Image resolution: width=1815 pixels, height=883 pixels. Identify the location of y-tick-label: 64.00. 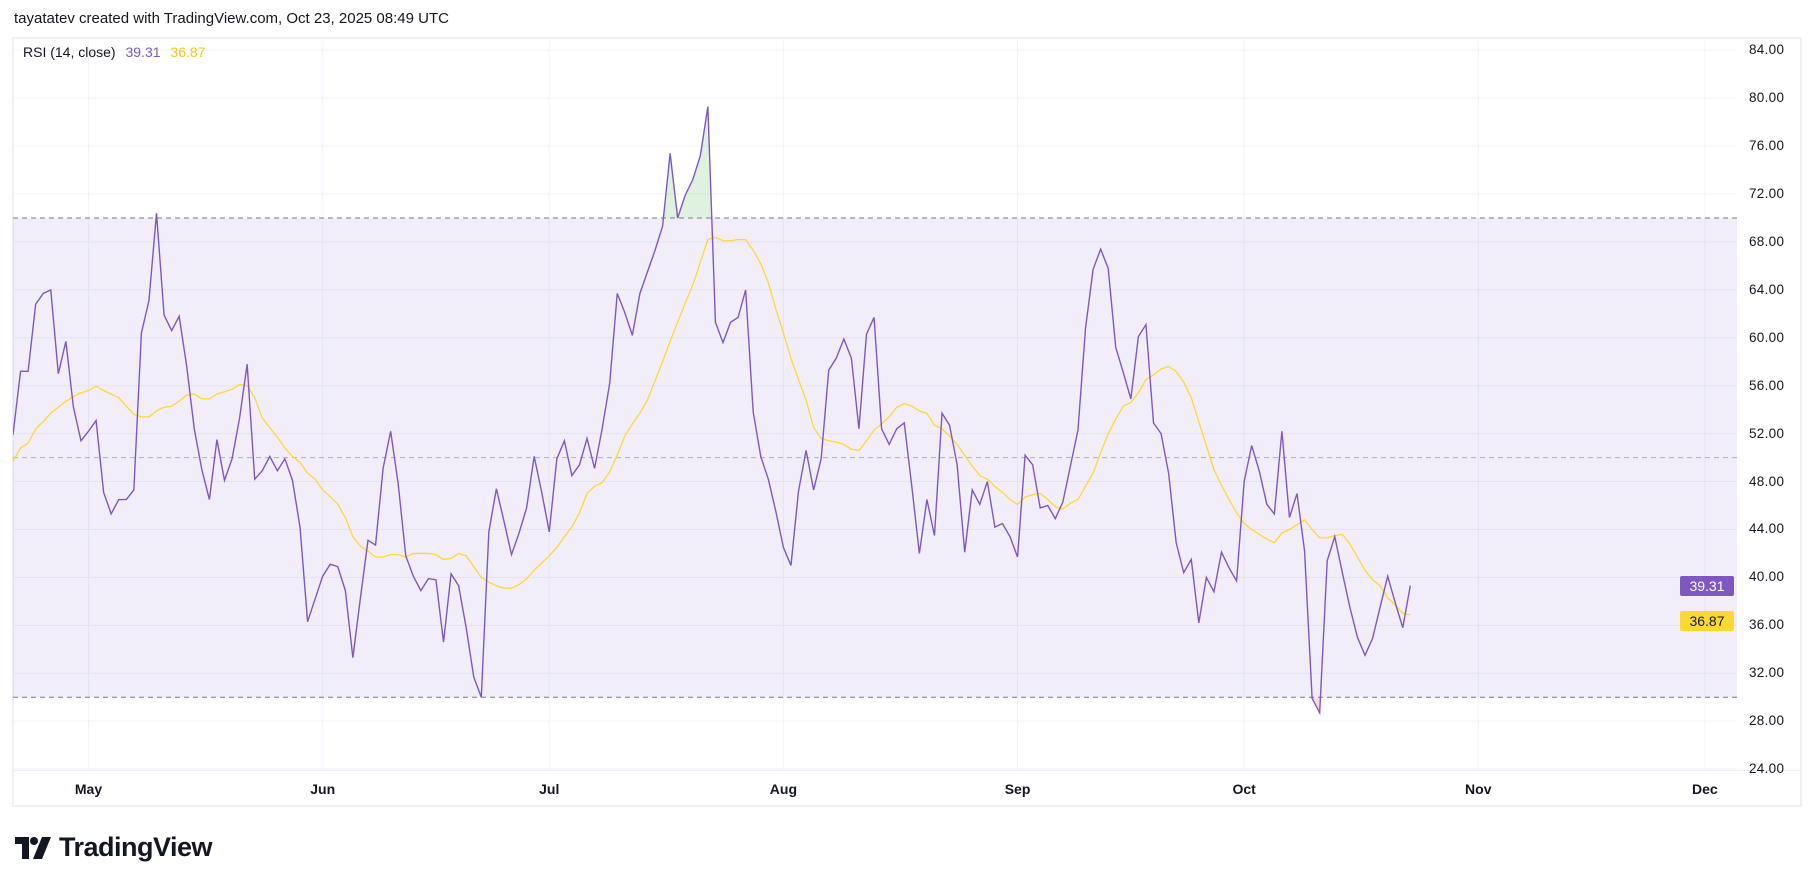
(1767, 289).